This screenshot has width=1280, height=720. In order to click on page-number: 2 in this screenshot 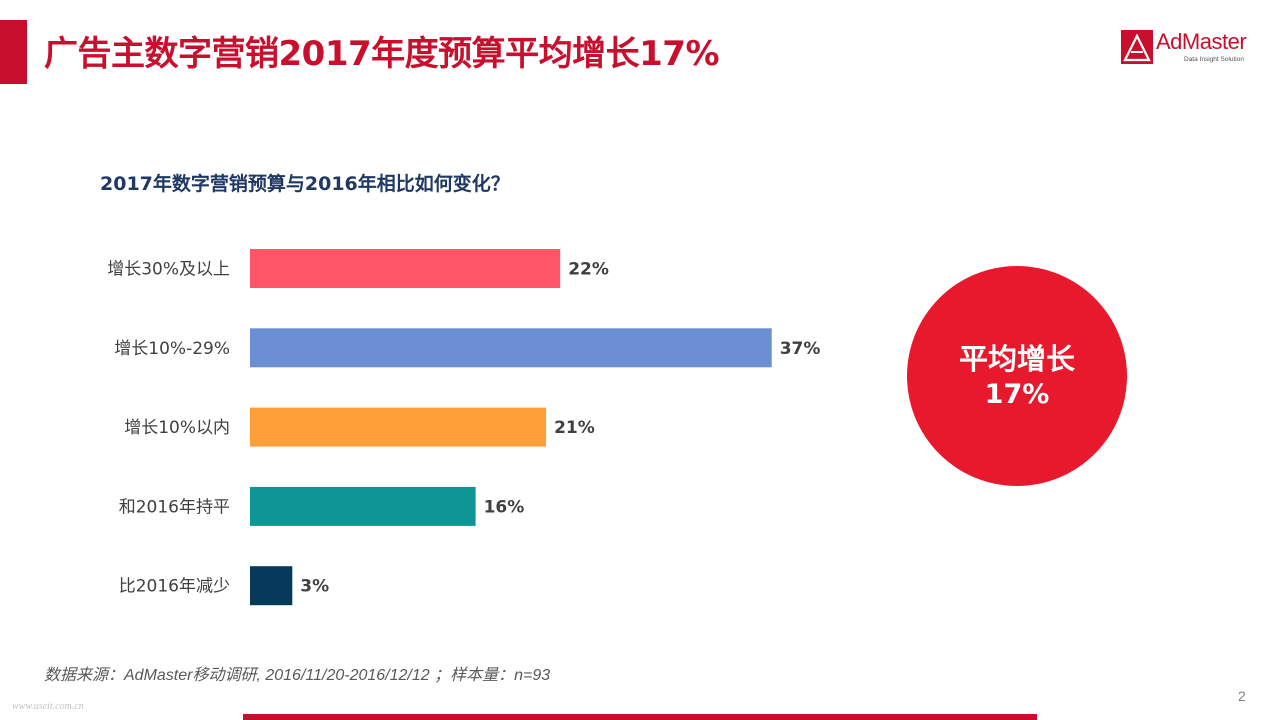, I will do `click(1242, 696)`.